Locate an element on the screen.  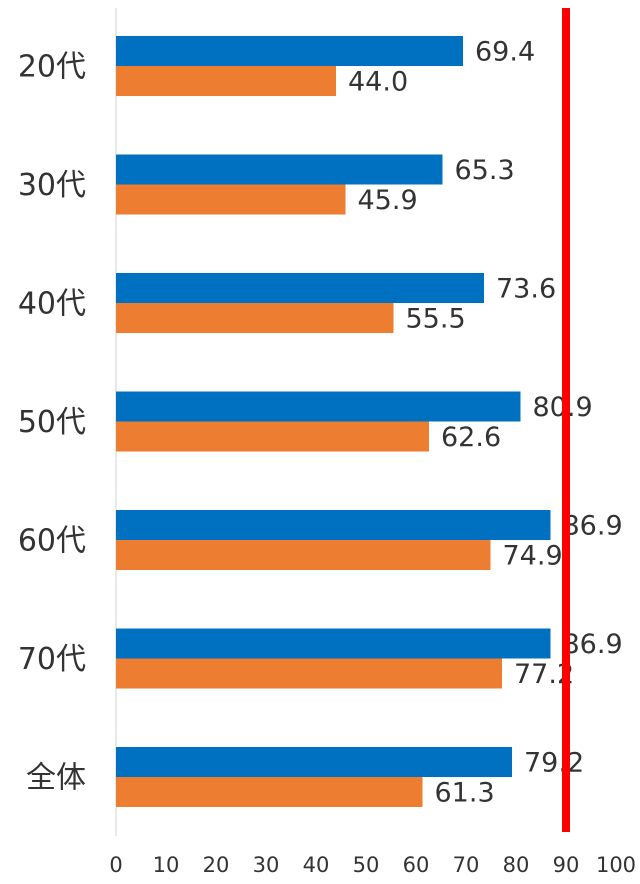
data-label: 62.6 is located at coordinates (471, 437).